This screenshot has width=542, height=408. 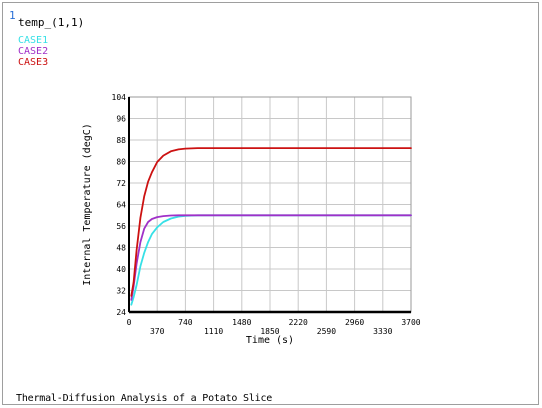 I want to click on y-tick-label: 48, so click(x=121, y=248).